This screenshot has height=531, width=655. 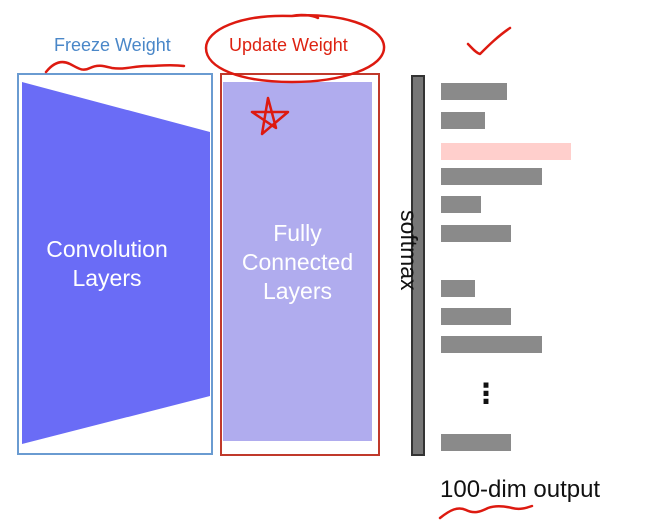 I want to click on update-weight-circle, so click(x=295, y=48).